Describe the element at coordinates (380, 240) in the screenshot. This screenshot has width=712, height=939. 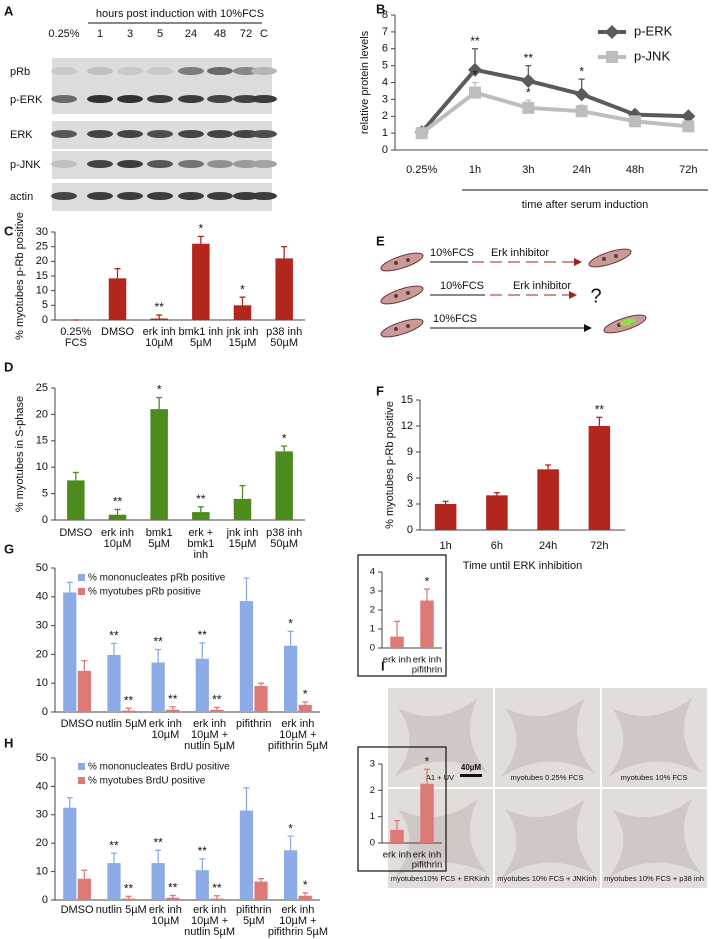
I see `panel-label: E` at that location.